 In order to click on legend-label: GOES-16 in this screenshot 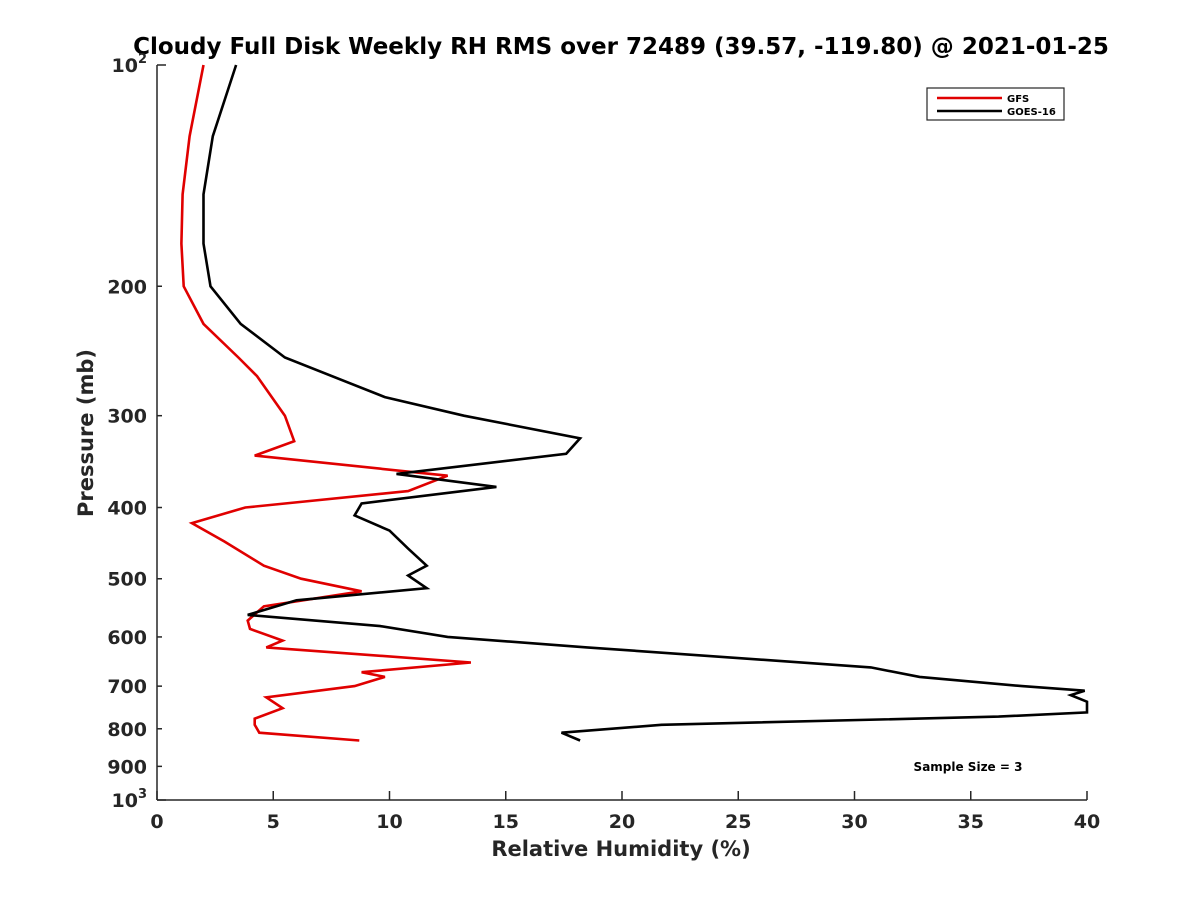, I will do `click(1031, 112)`.